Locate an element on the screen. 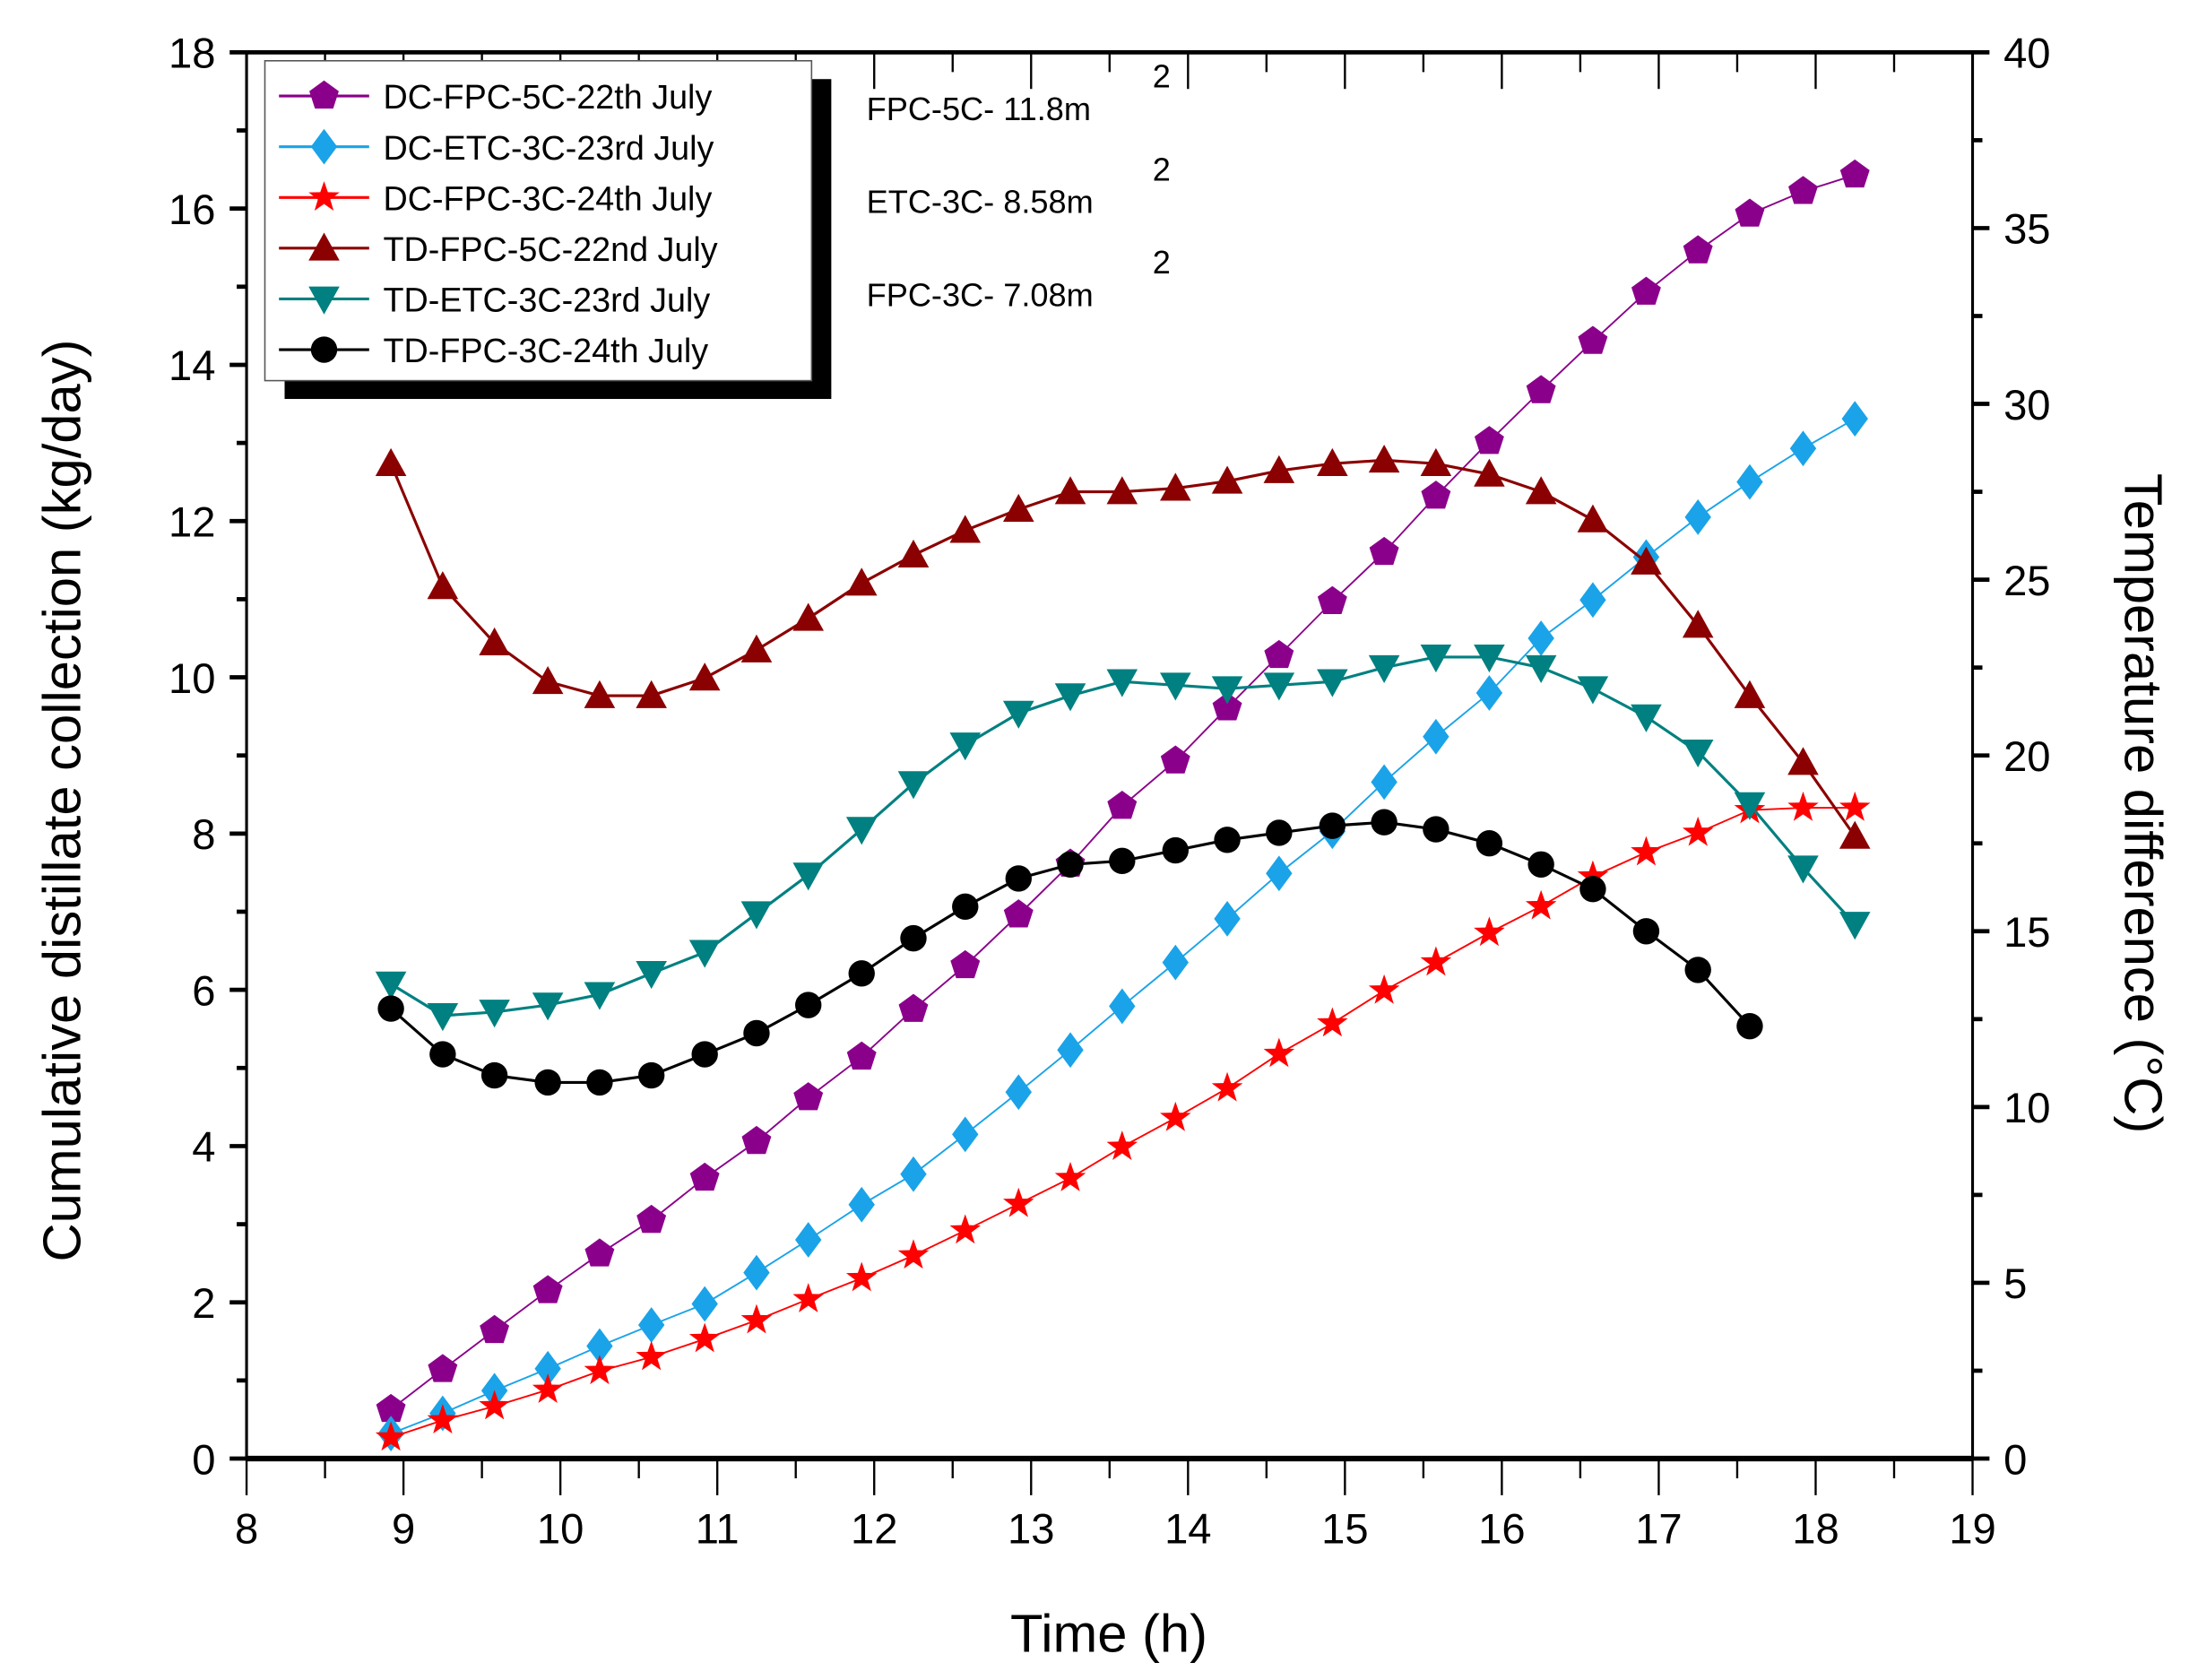 The width and height of the screenshot is (2198, 1680). y2-tick-label: 20 is located at coordinates (2026, 756).